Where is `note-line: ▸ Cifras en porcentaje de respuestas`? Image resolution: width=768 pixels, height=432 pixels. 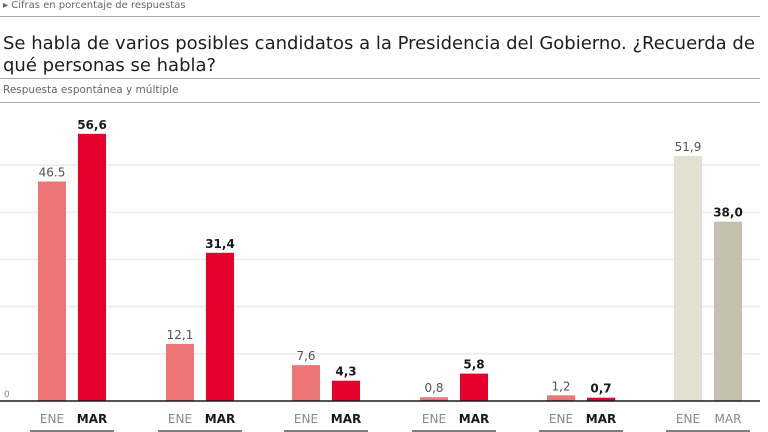 note-line: ▸ Cifras en porcentaje de respuestas is located at coordinates (94, 6).